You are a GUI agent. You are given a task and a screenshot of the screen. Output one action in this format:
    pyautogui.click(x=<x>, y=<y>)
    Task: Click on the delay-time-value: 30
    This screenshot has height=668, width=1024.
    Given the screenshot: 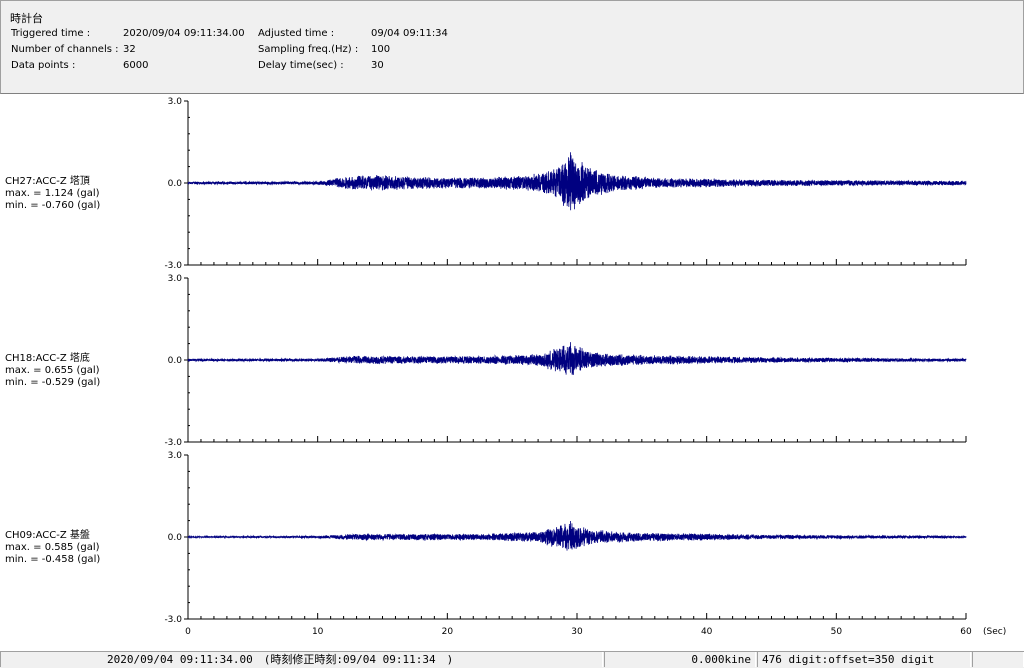 What is the action you would take?
    pyautogui.click(x=377, y=65)
    